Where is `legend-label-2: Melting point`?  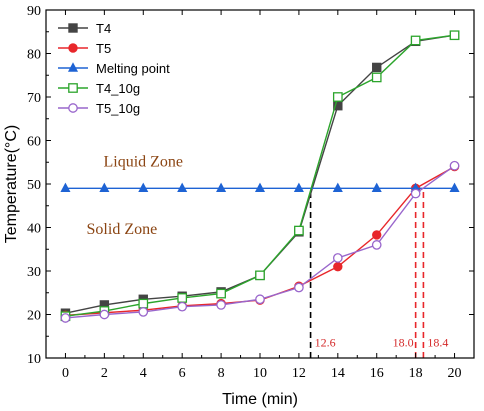 legend-label-2: Melting point is located at coordinates (133, 68).